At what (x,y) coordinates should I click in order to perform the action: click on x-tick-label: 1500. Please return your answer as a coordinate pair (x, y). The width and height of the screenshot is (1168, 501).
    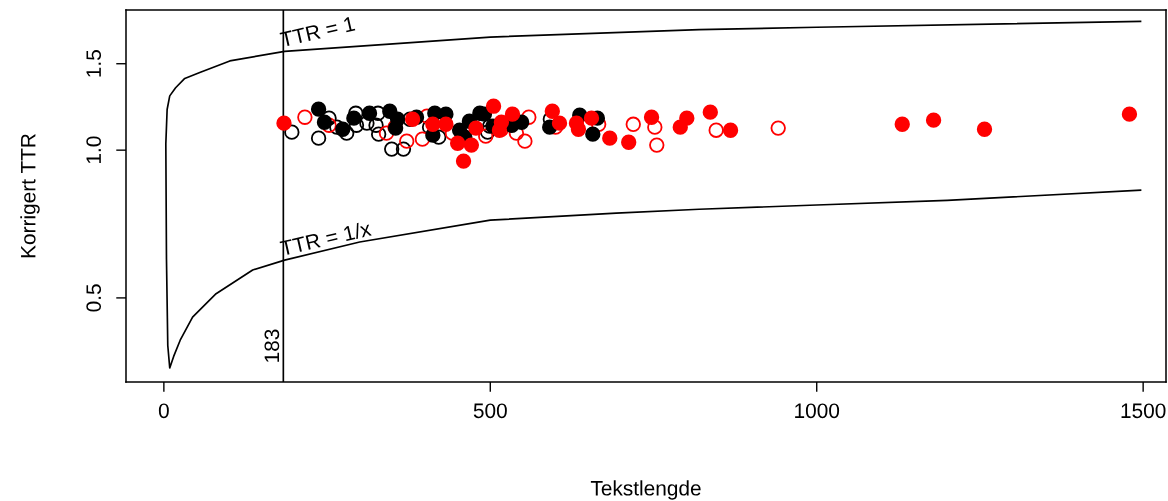
    Looking at the image, I should click on (1143, 411).